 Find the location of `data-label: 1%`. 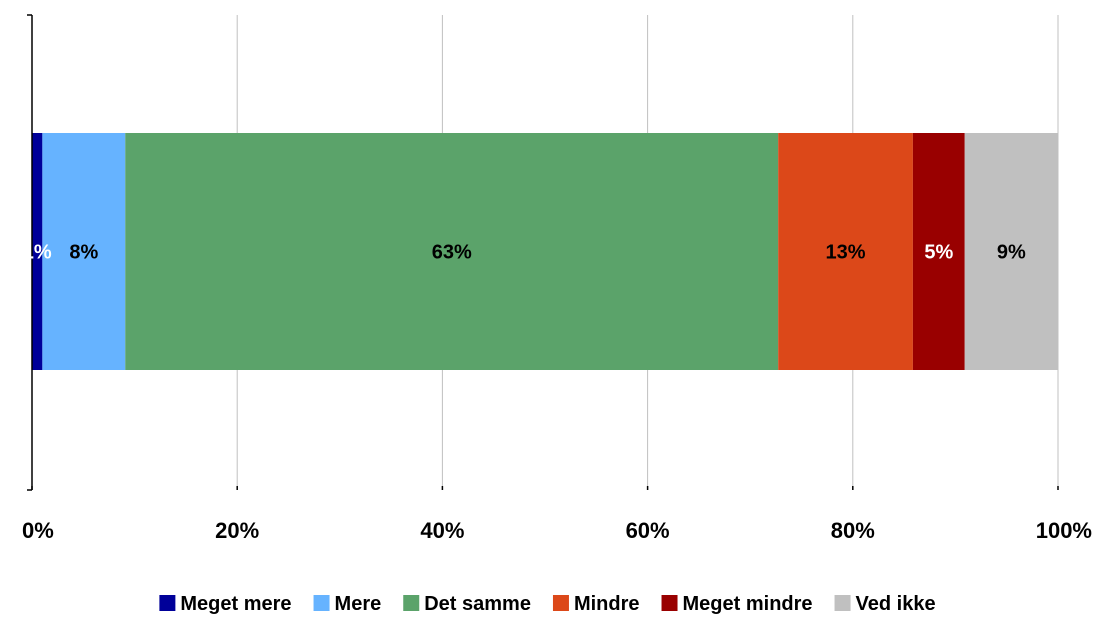

data-label: 1% is located at coordinates (37, 253).